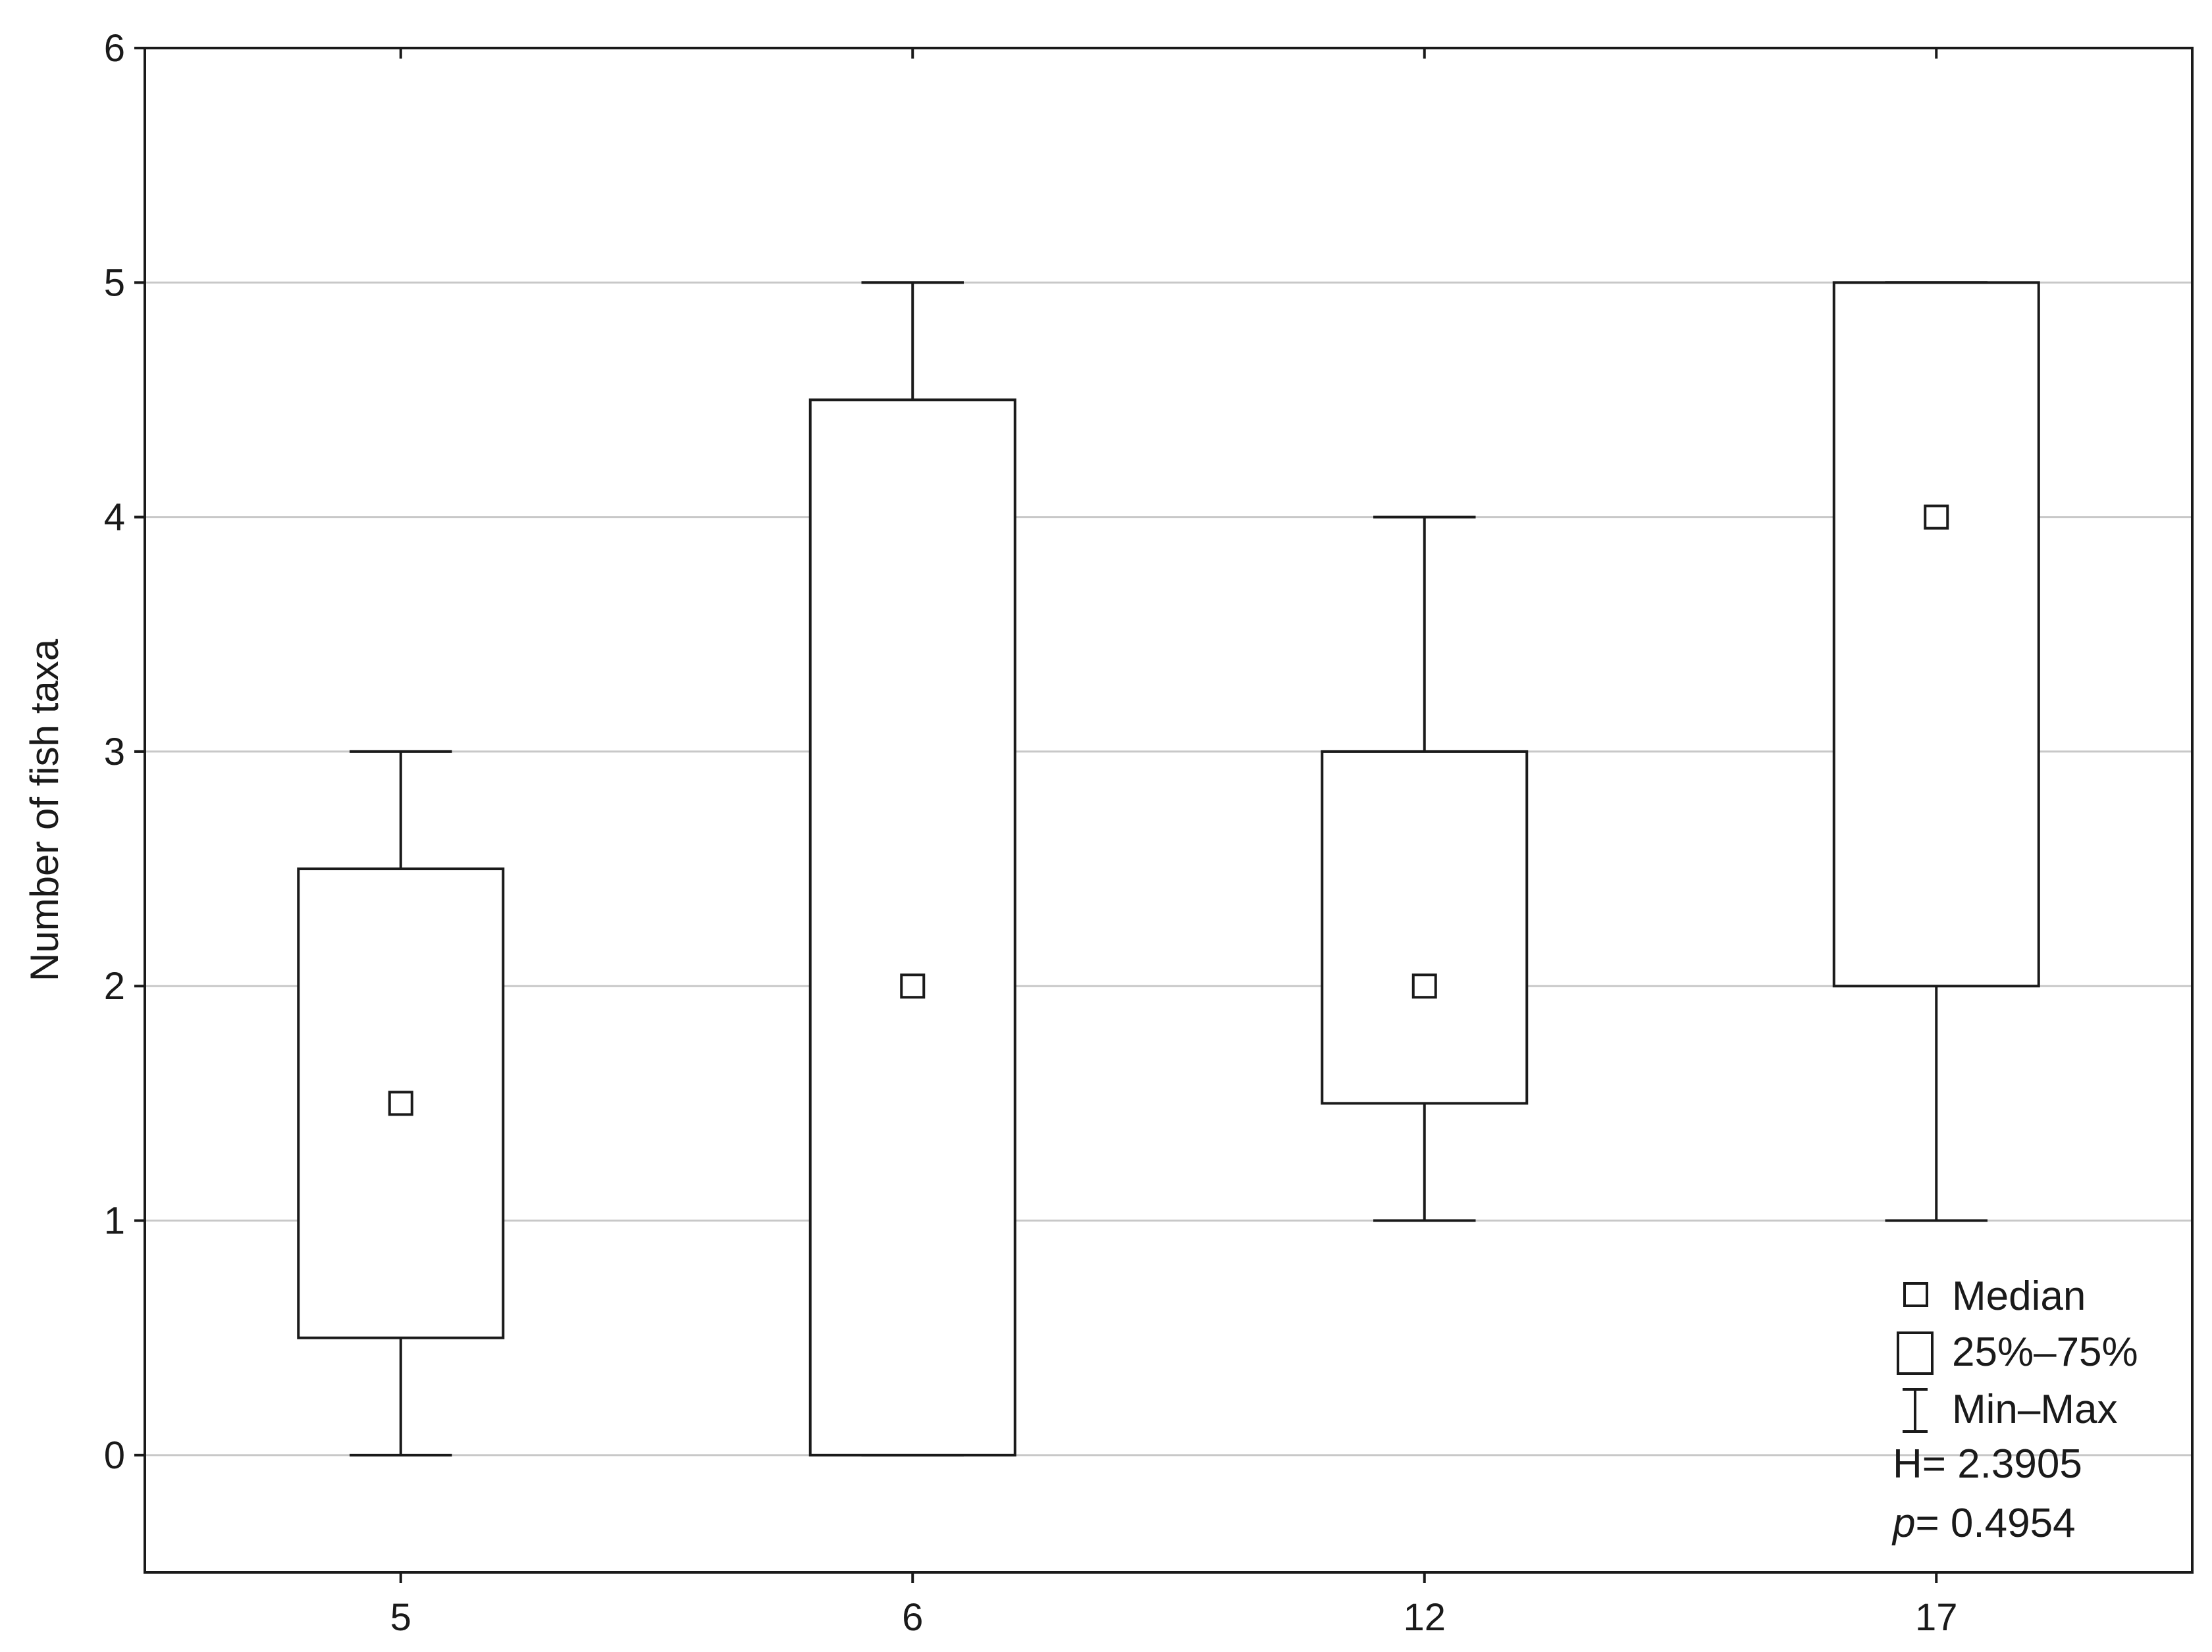 The image size is (2212, 1652). What do you see at coordinates (1987, 1464) in the screenshot?
I see `legend-h-statistic: H= 2.3905` at bounding box center [1987, 1464].